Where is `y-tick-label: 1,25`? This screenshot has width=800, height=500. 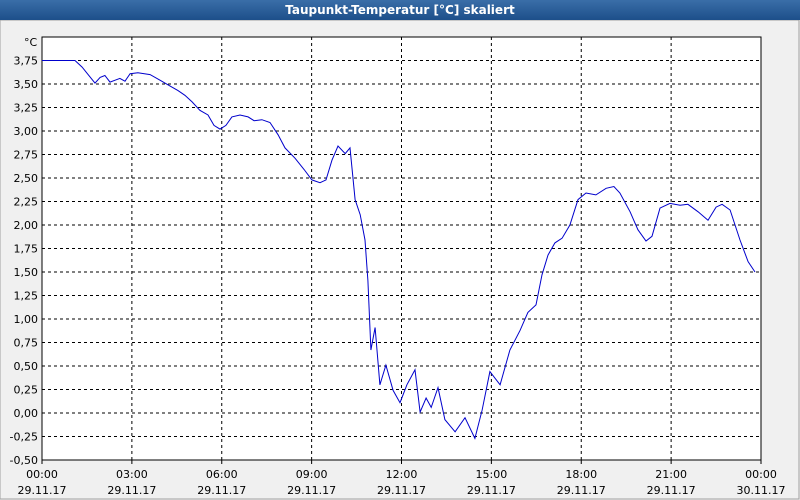 y-tick-label: 1,25 is located at coordinates (26, 296).